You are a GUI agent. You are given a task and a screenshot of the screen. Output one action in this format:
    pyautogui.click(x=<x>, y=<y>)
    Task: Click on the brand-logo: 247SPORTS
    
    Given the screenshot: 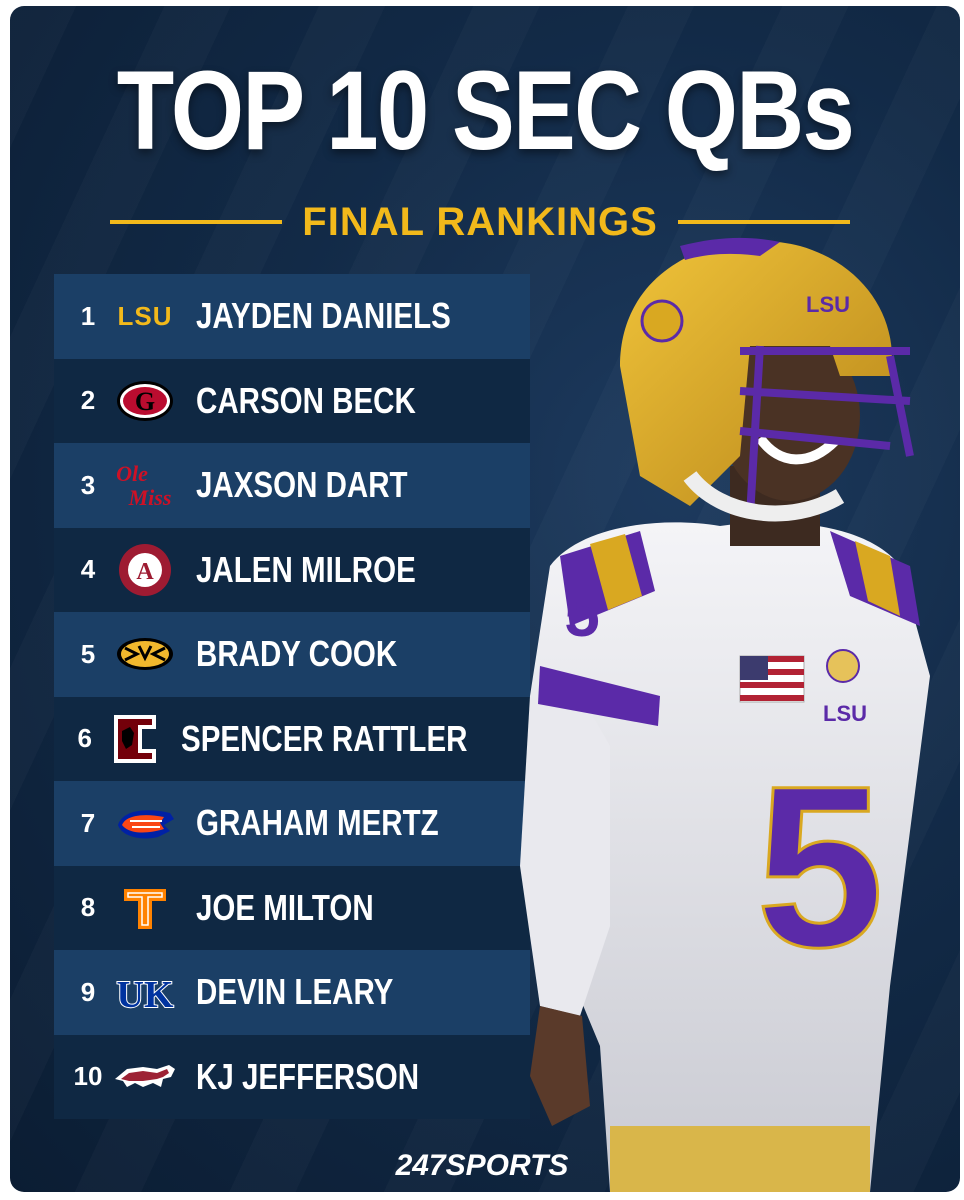 What is the action you would take?
    pyautogui.click(x=482, y=1165)
    